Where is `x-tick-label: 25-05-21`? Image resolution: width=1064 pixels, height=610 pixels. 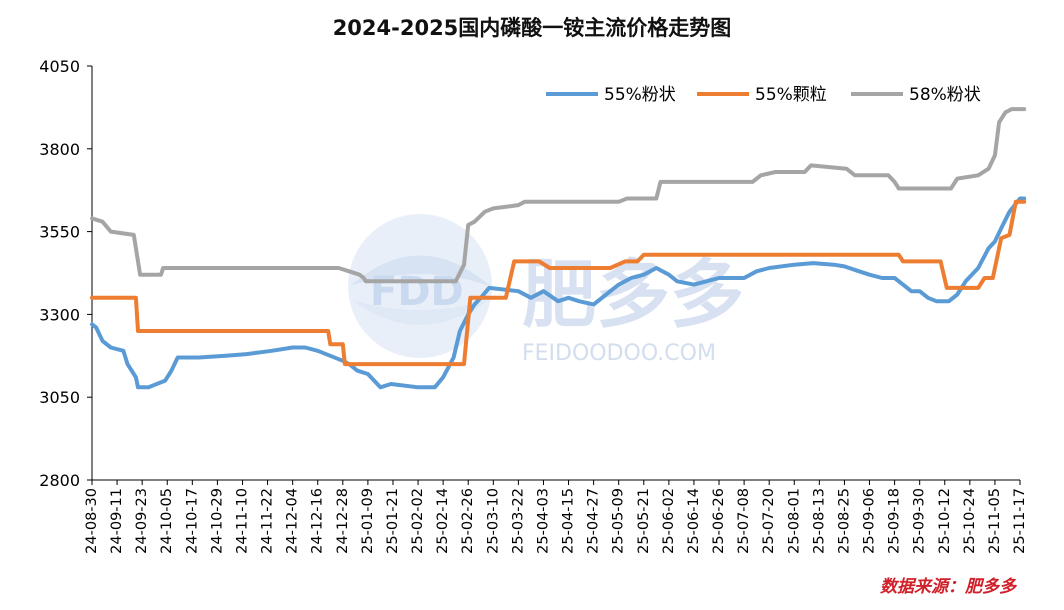
x-tick-label: 25-05-21 is located at coordinates (644, 521).